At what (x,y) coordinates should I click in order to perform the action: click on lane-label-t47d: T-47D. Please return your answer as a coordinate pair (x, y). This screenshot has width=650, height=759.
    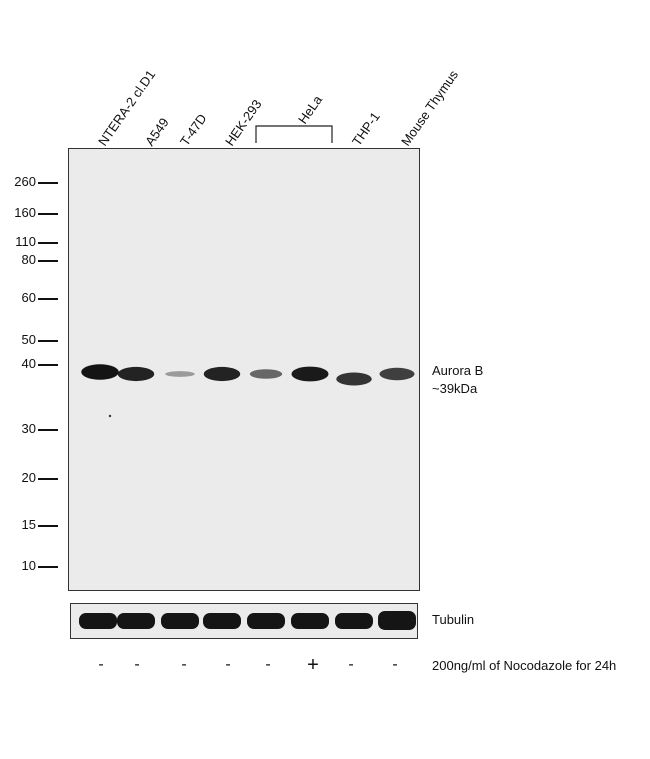
    Looking at the image, I should click on (193, 129).